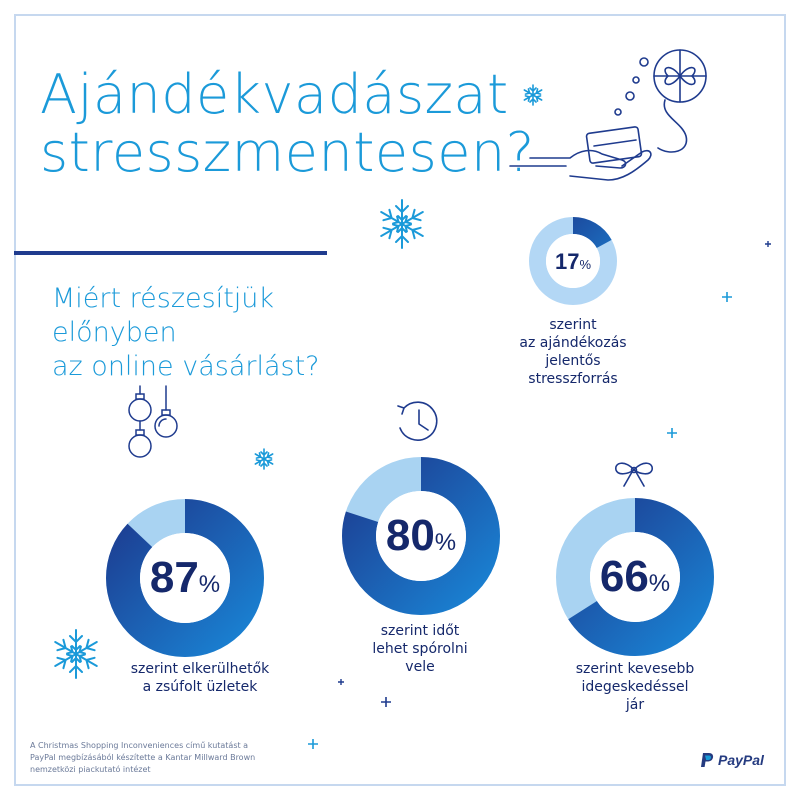 The image size is (800, 800). What do you see at coordinates (624, 576) in the screenshot?
I see `stat-number: 66` at bounding box center [624, 576].